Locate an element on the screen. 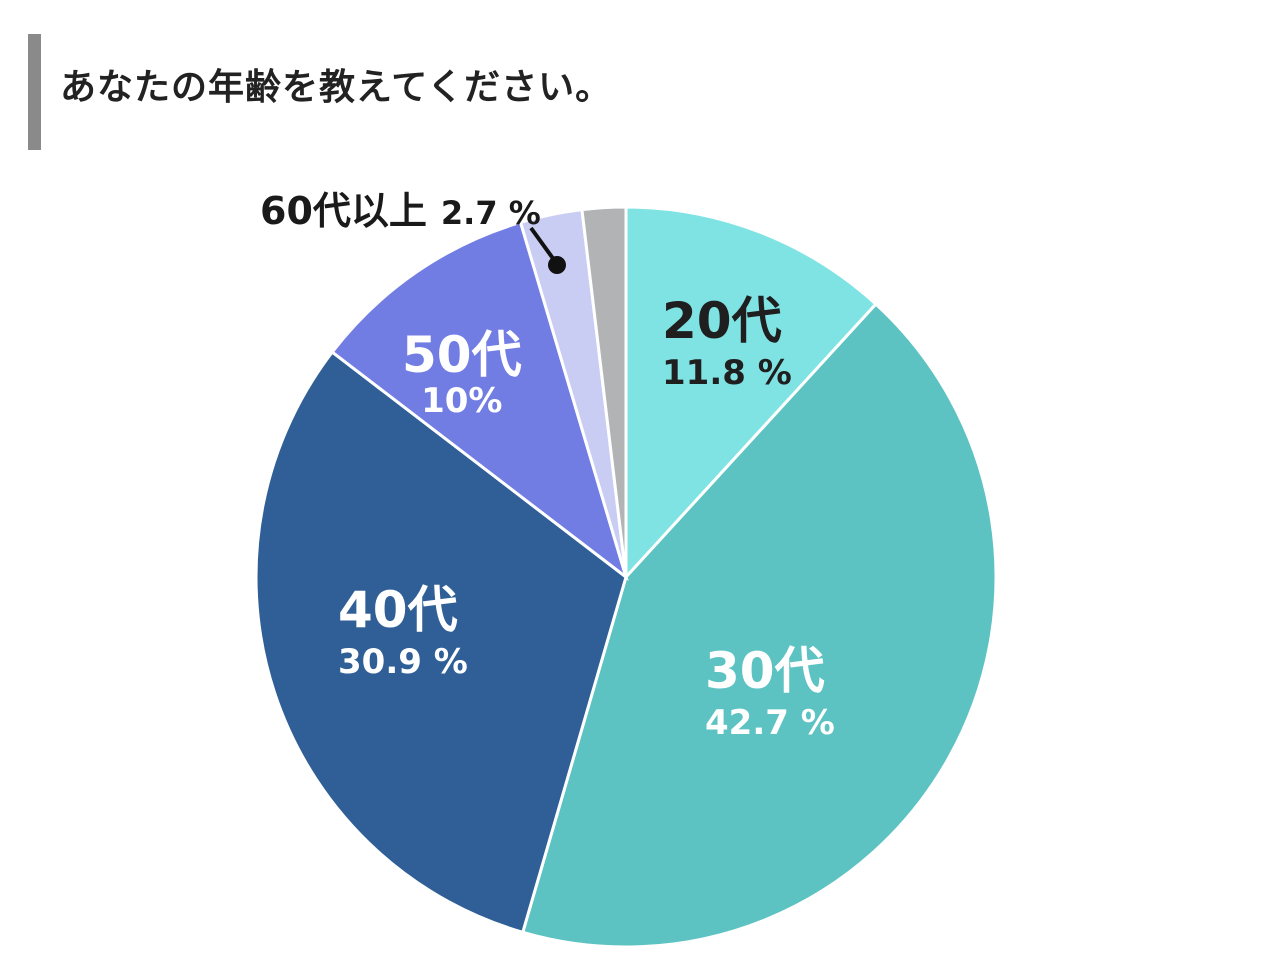  label-60s-percent: 2.7 % is located at coordinates (490, 213).